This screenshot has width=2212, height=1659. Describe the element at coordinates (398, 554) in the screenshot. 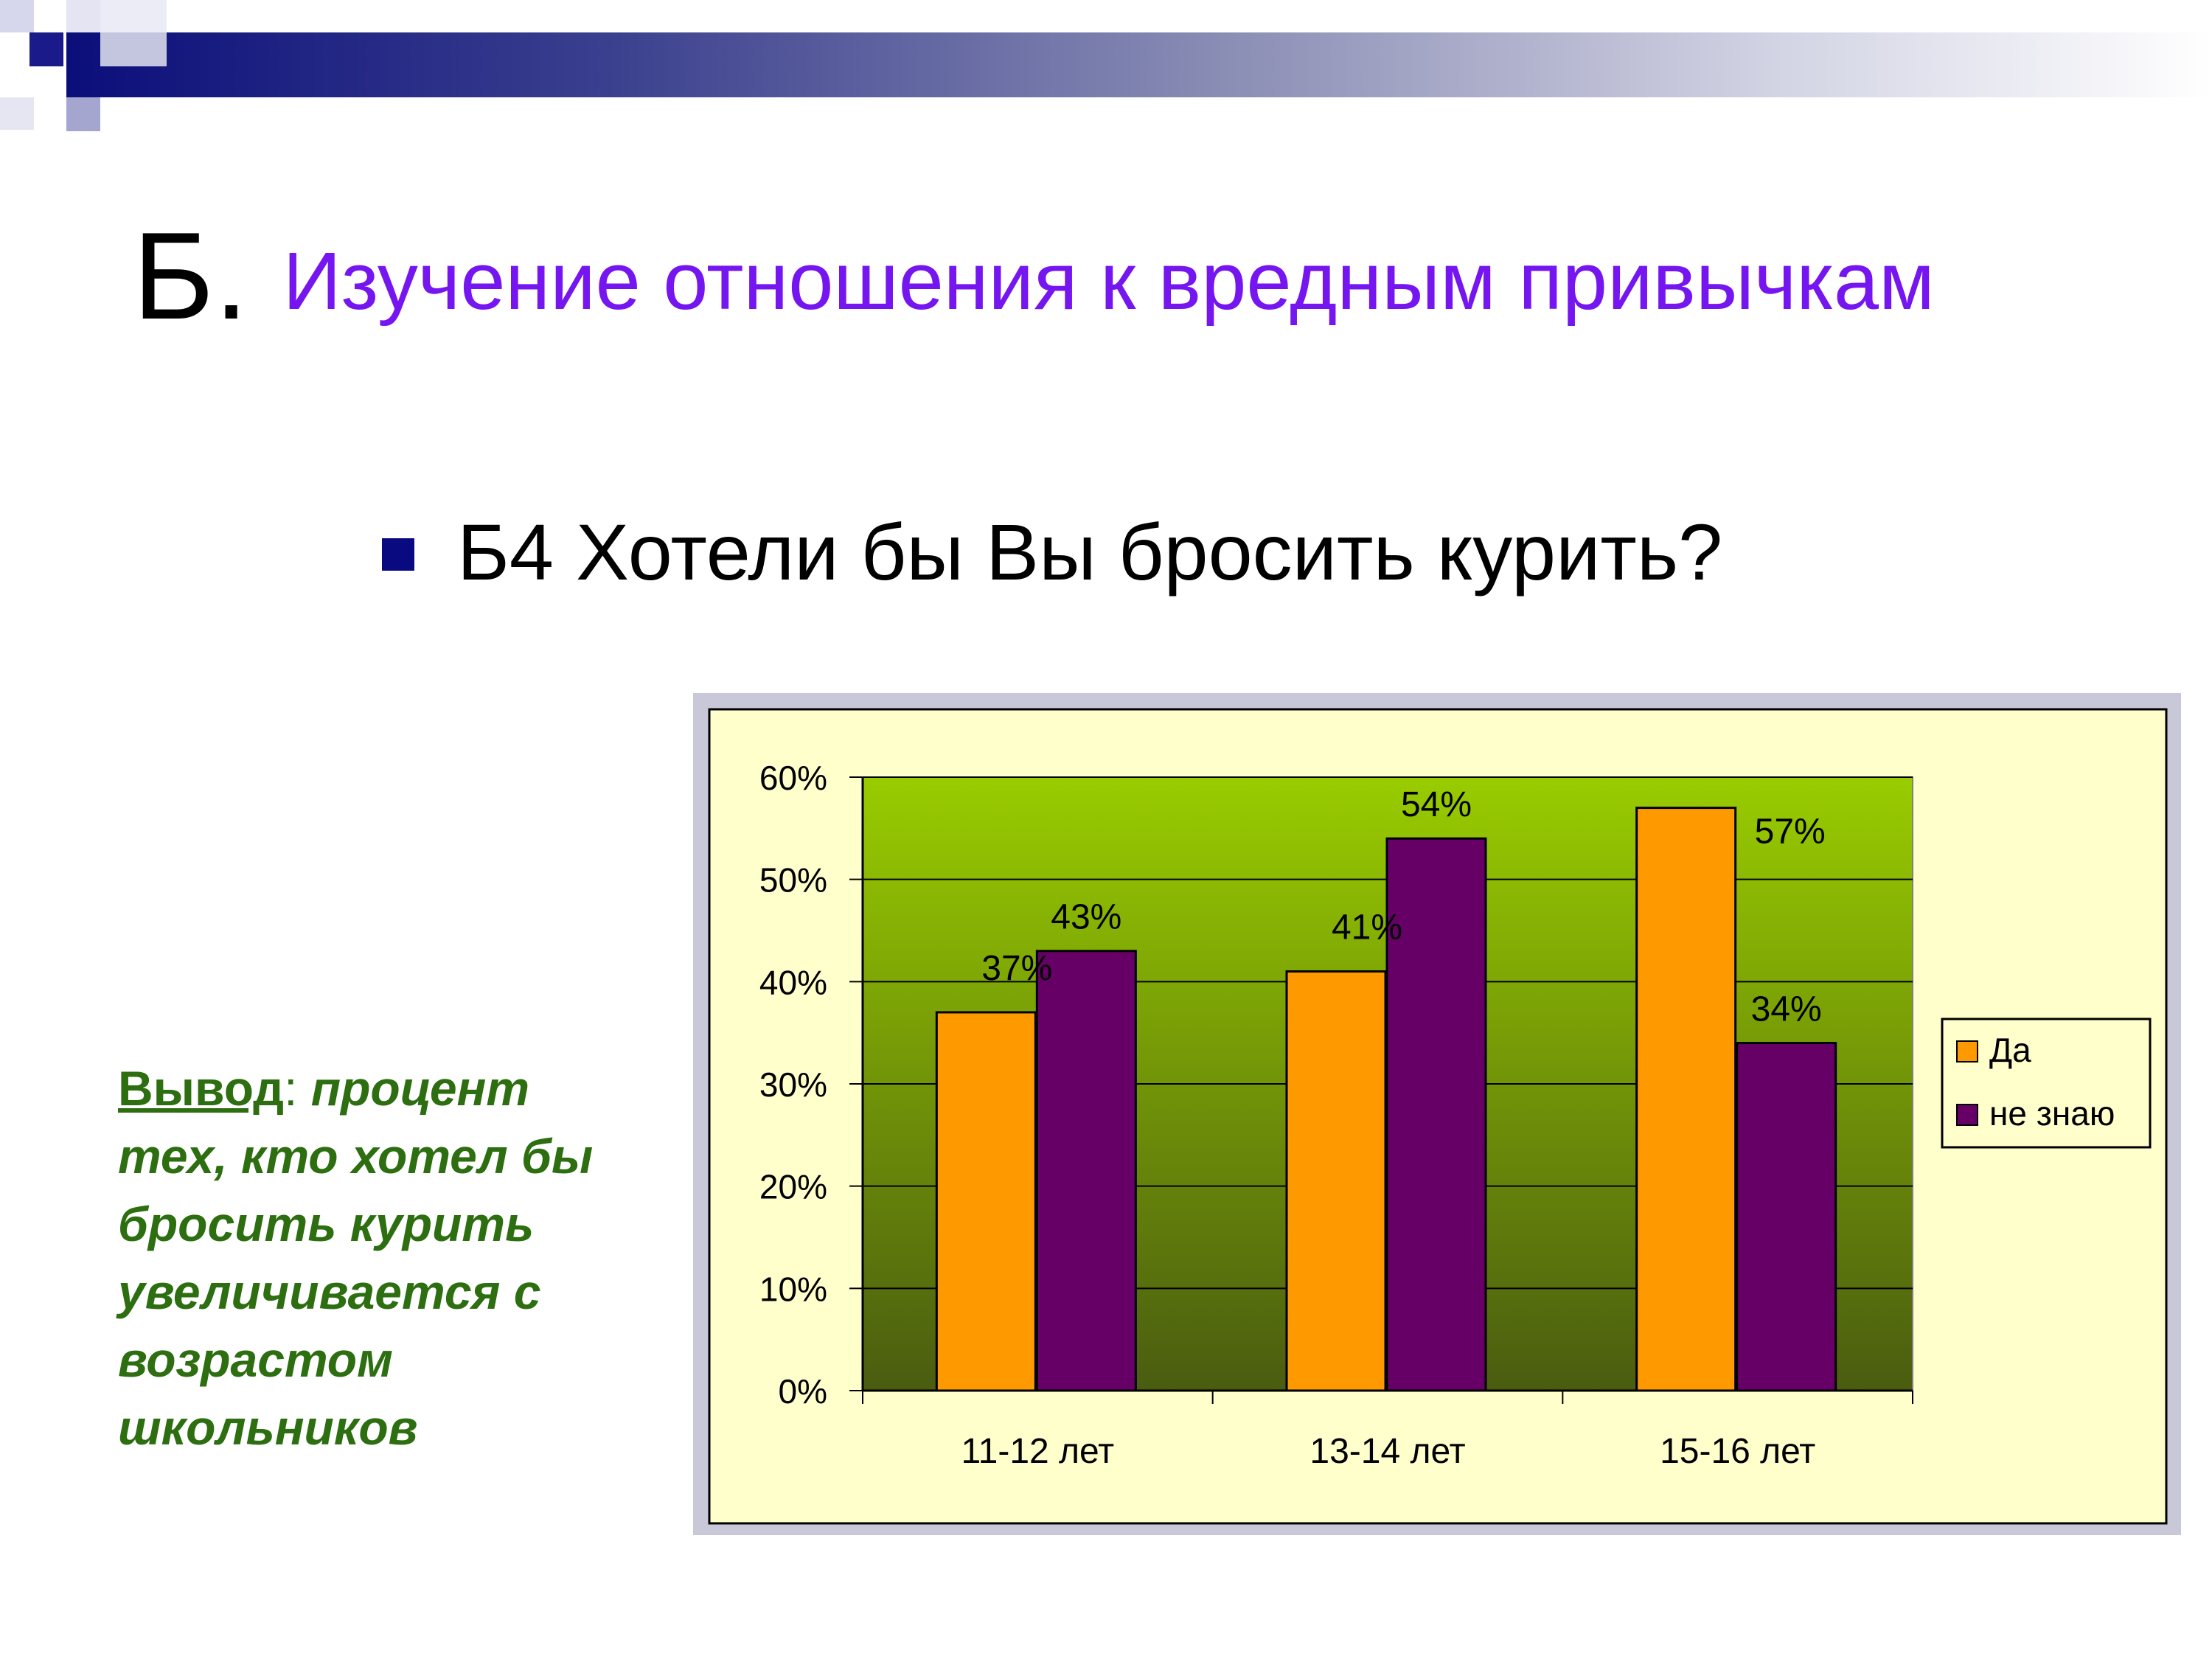

I see `bullet-square-icon` at that location.